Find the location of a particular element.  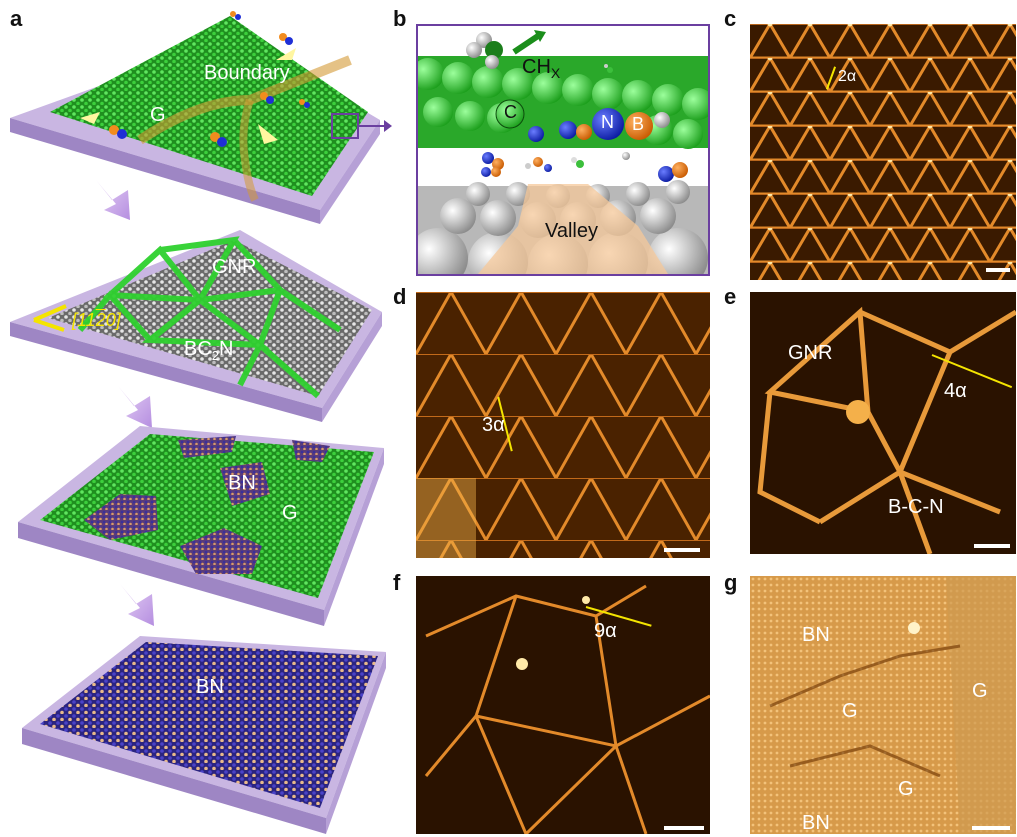

label-gnr-layer2: GNR is located at coordinates (234, 267).